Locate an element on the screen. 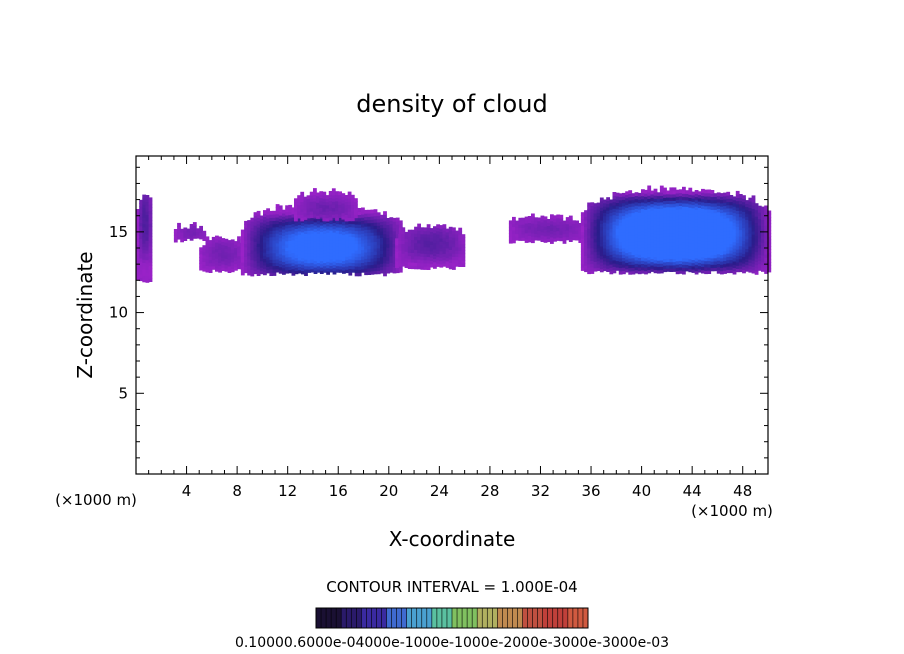  x-tick-label: 16 is located at coordinates (338, 491).